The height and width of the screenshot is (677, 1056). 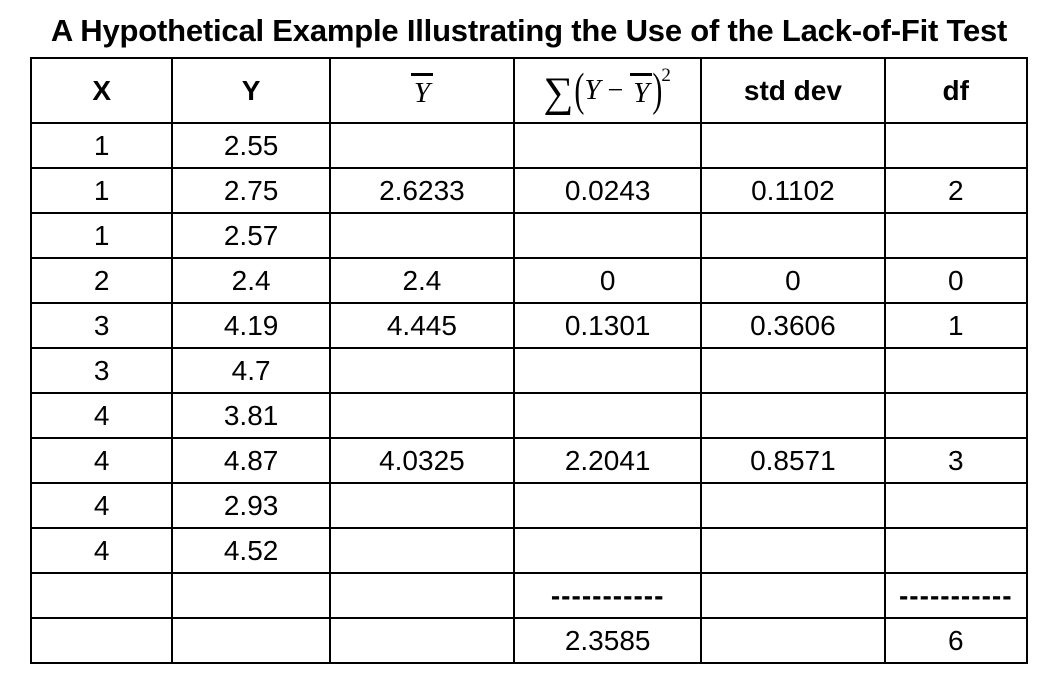 I want to click on cell-sum-sq: 2.3585, so click(x=608, y=640).